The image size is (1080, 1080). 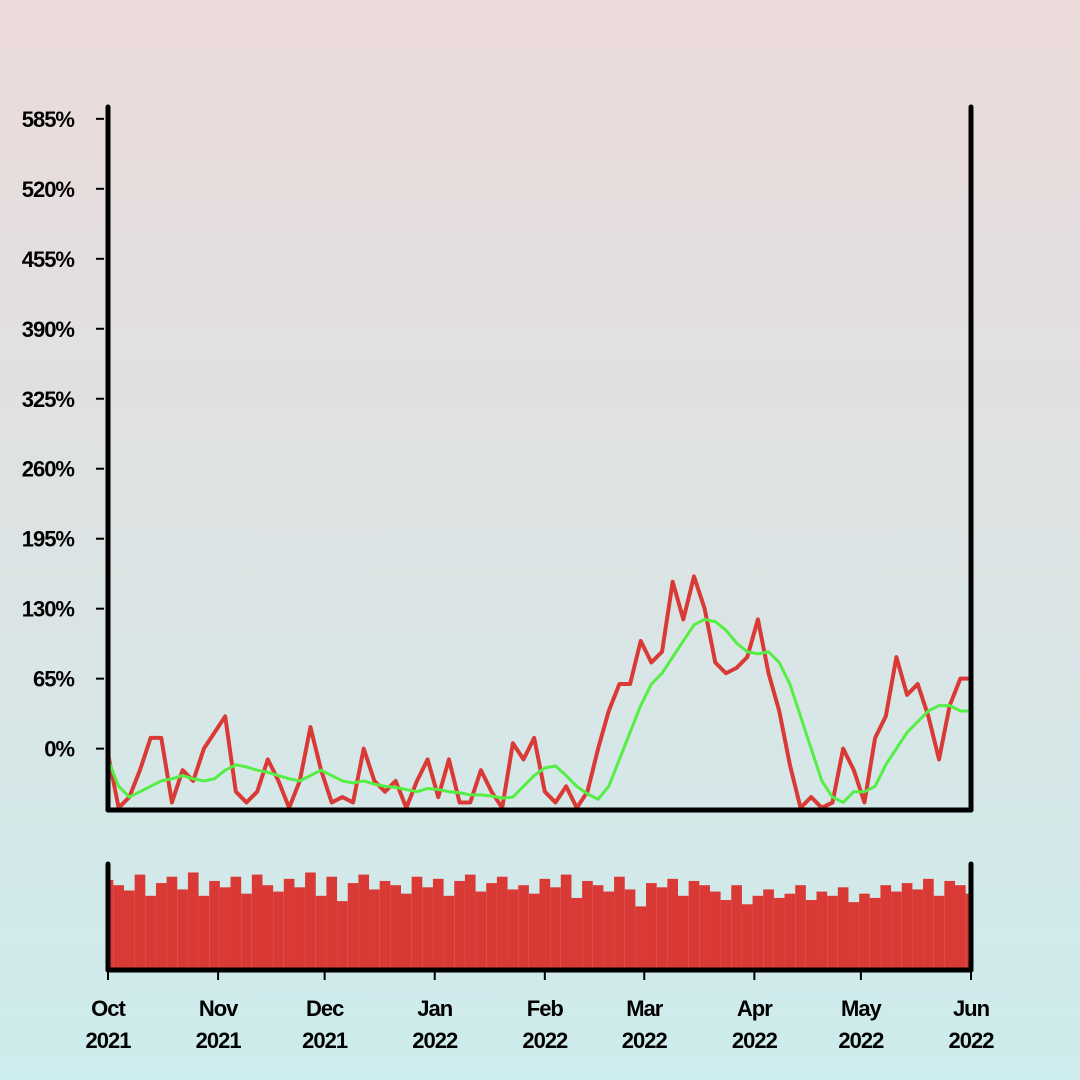 I want to click on x-tick-label: Jun 2022, so click(x=972, y=1024).